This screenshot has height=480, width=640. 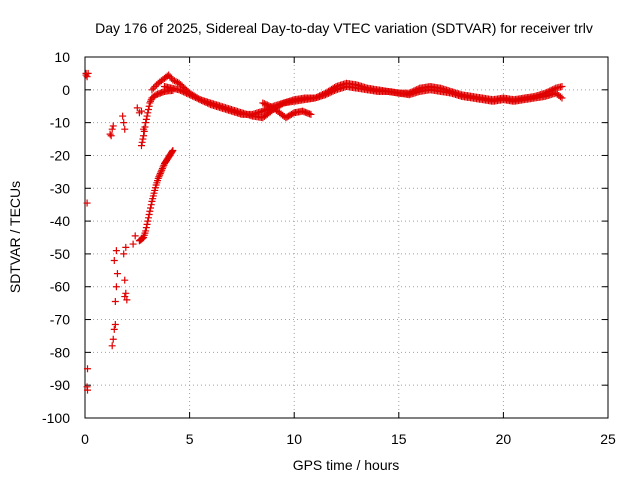 I want to click on x-tick-label: 20, so click(x=504, y=439).